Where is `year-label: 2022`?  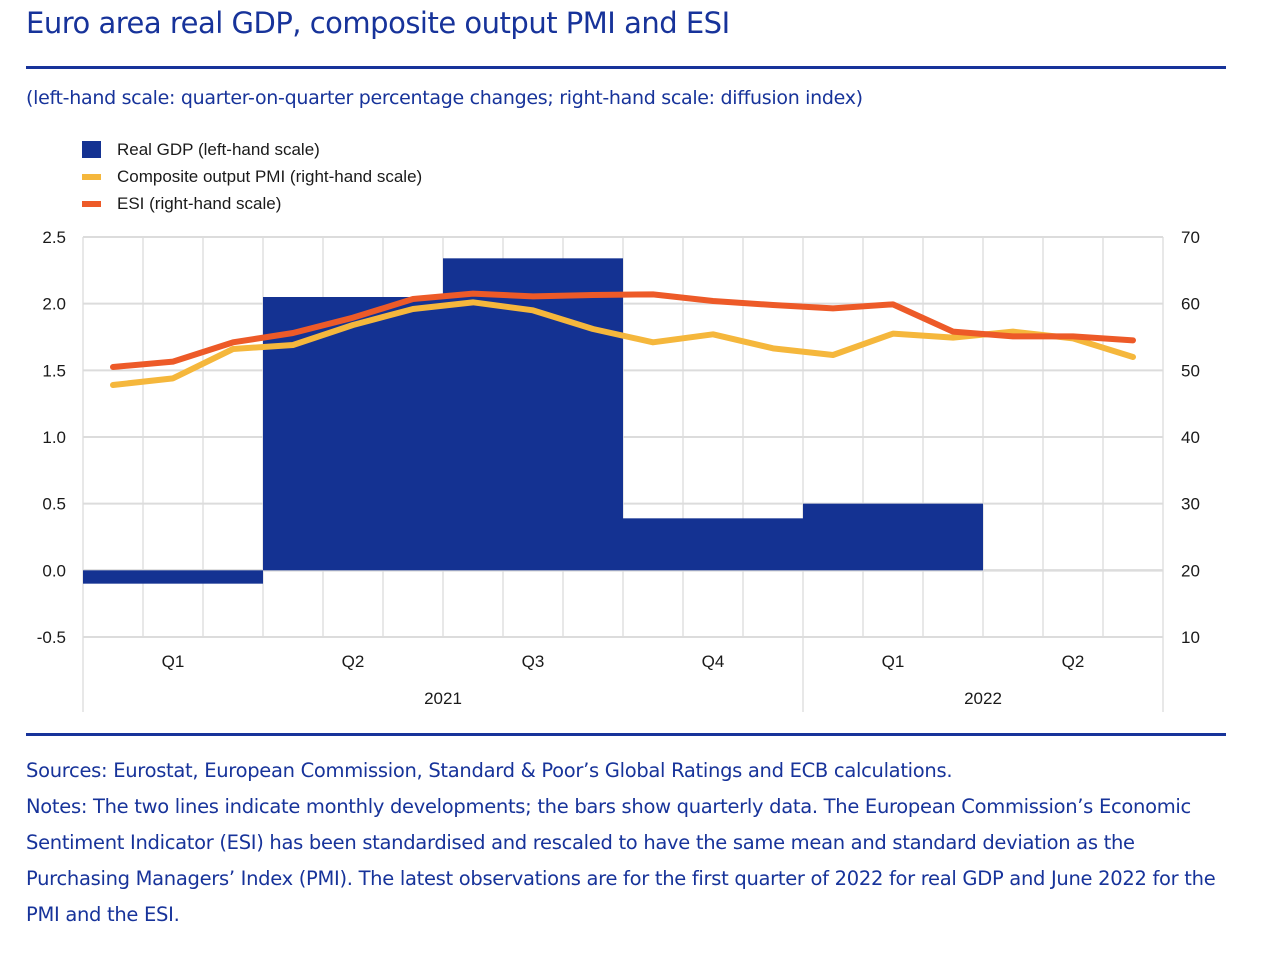
year-label: 2022 is located at coordinates (983, 698).